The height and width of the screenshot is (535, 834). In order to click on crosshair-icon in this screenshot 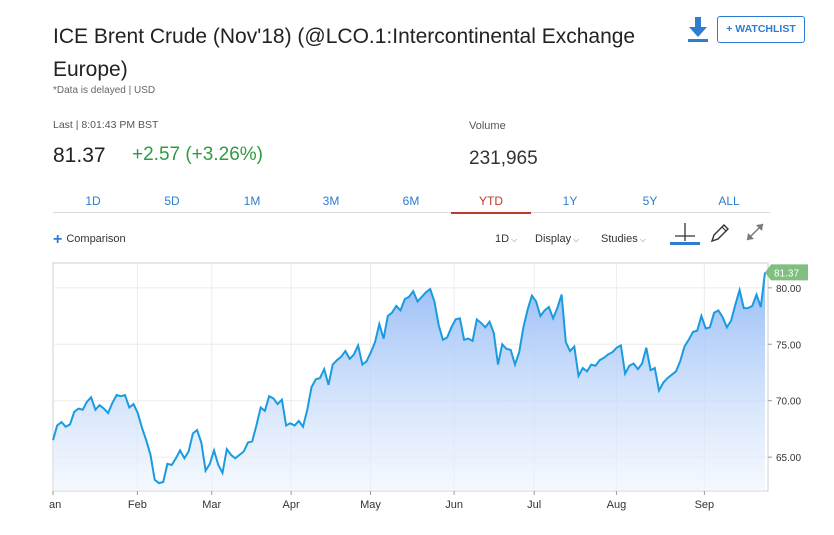, I will do `click(685, 232)`.